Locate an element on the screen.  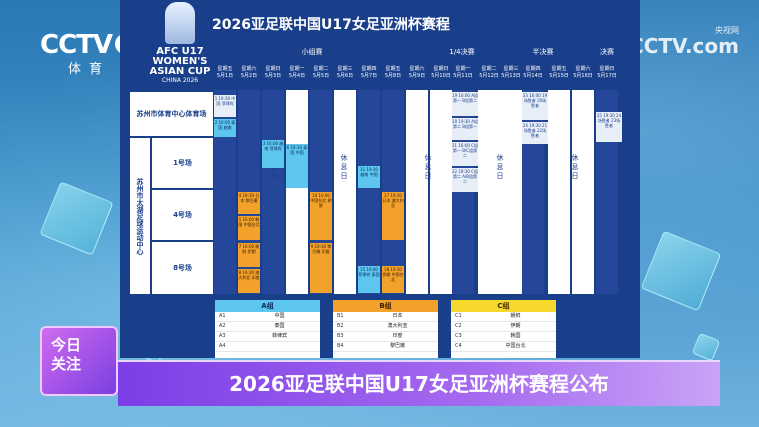
group-row: C1 朝鲜 is located at coordinates (503, 317).